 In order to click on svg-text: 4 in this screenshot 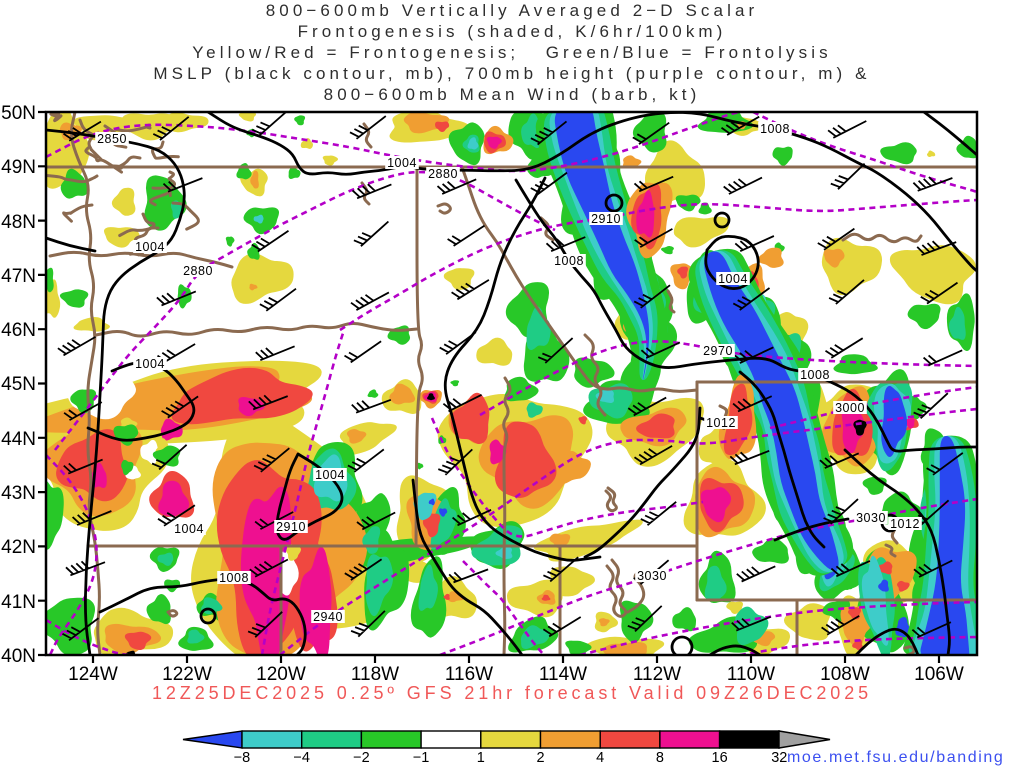, I will do `click(600, 758)`.